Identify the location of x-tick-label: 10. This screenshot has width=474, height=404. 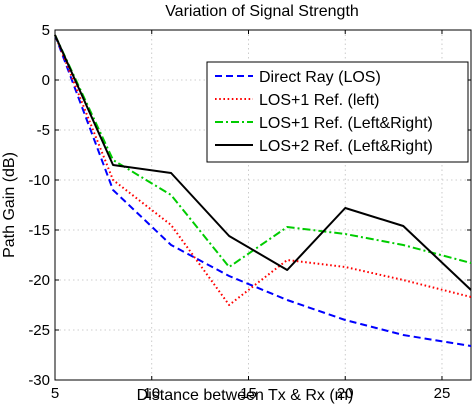
(151, 393).